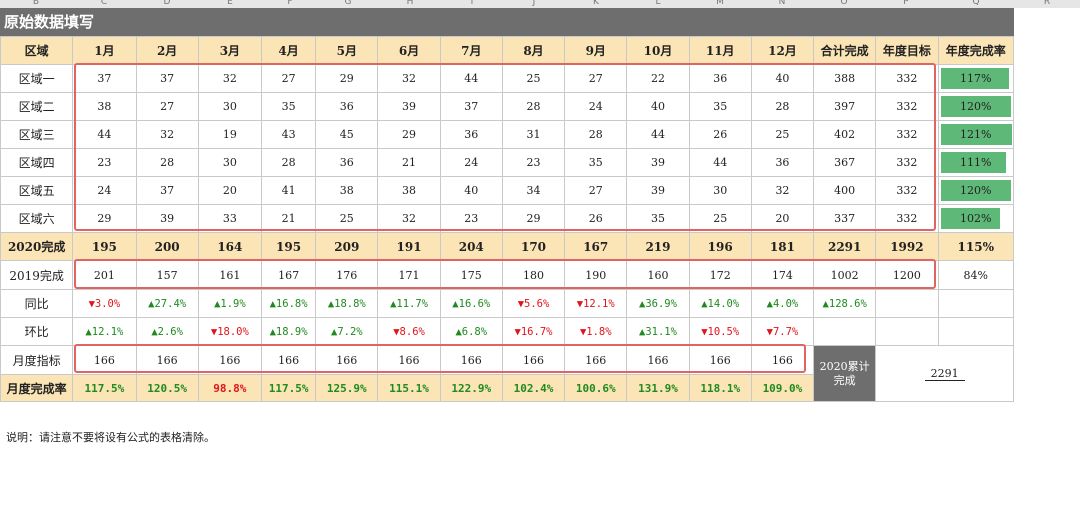 This screenshot has width=1080, height=510. What do you see at coordinates (845, 275) in the screenshot?
I see `total-cell: 1002` at bounding box center [845, 275].